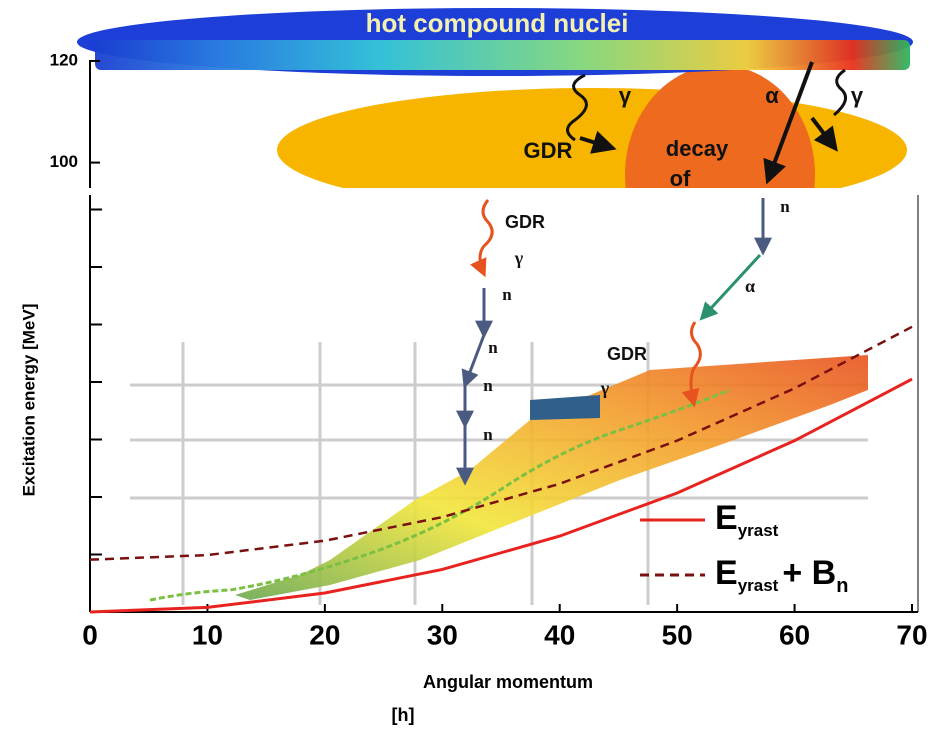  I want to click on decay-arrows, so click(614, 342).